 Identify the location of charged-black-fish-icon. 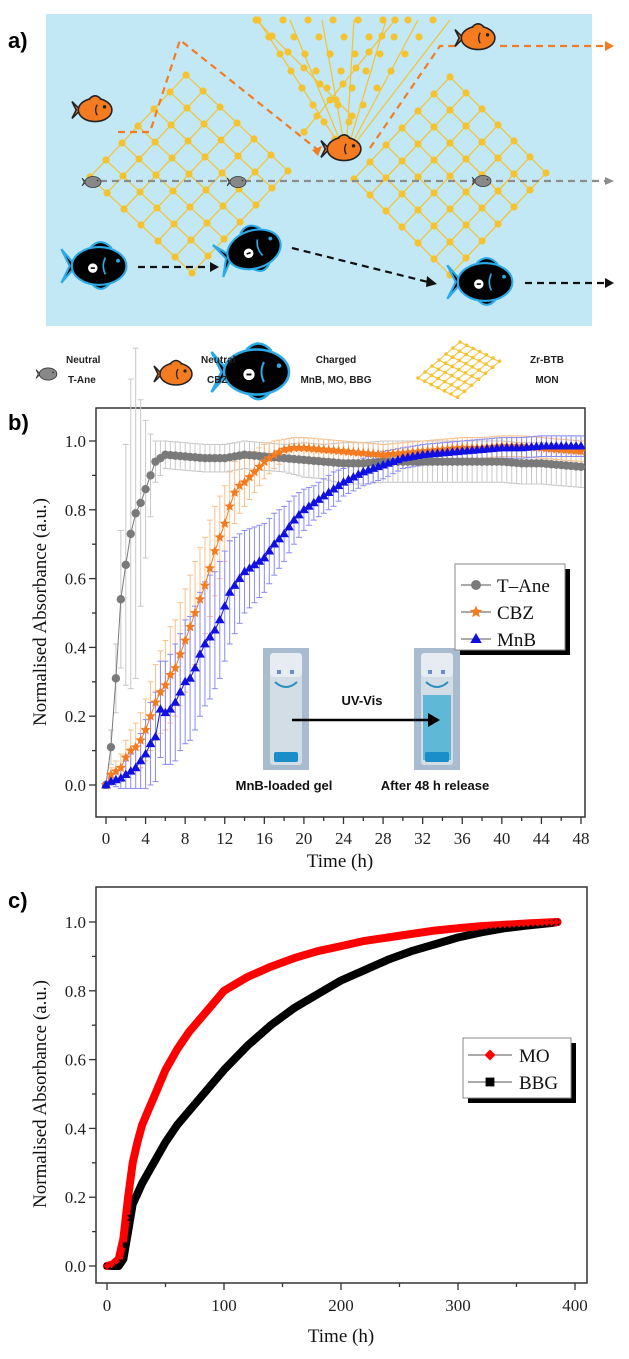
(94, 265).